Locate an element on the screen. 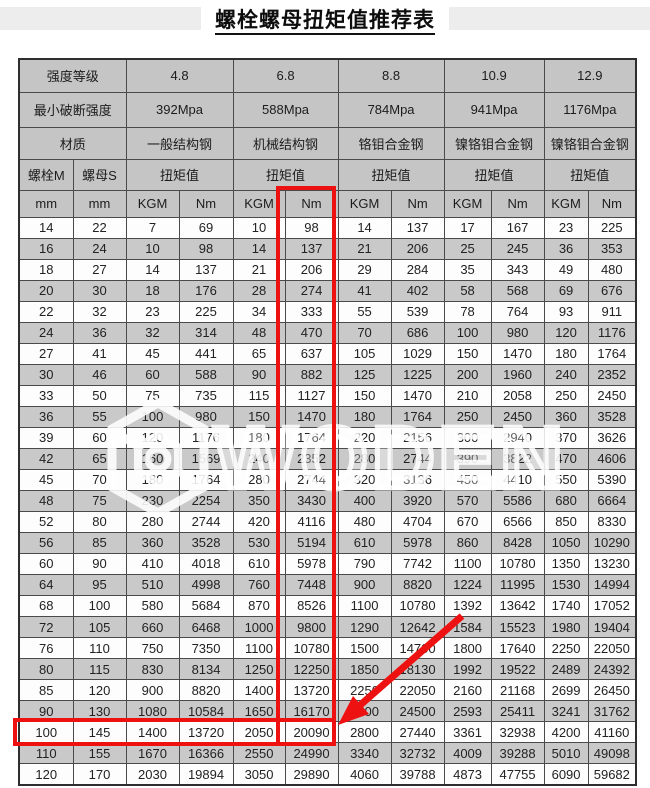 This screenshot has width=650, height=788. table-cell: 10780 is located at coordinates (311, 648).